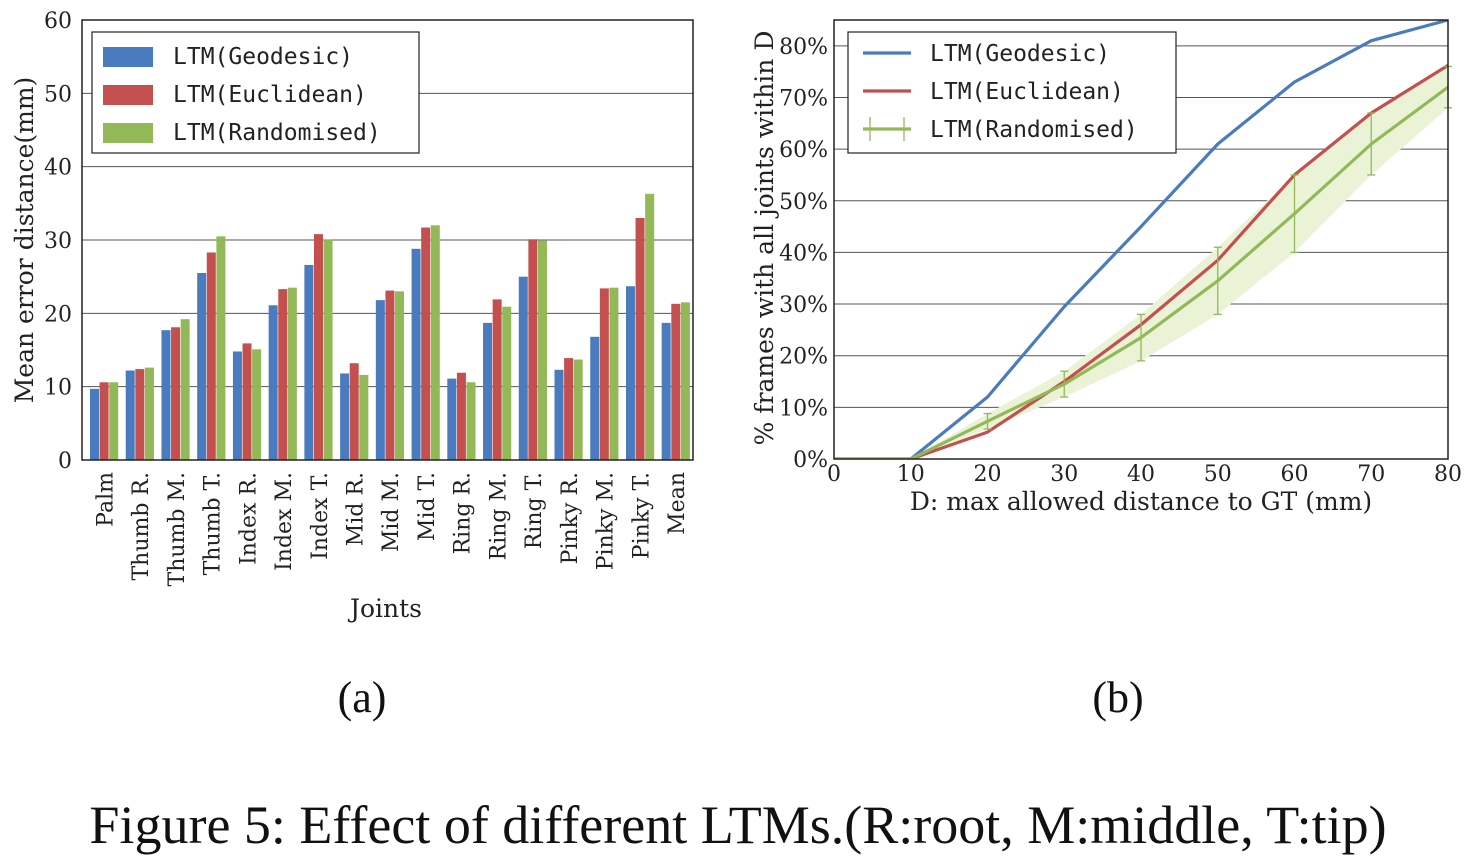 Image resolution: width=1474 pixels, height=859 pixels. I want to click on x-tick-label: 10, so click(911, 474).